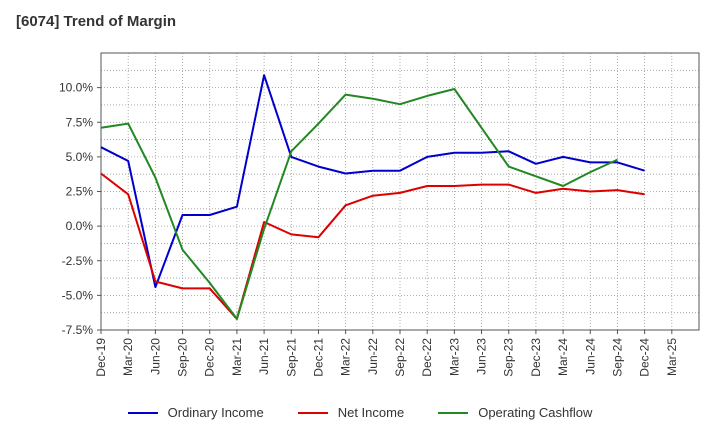 The image size is (720, 440). What do you see at coordinates (617, 357) in the screenshot?
I see `x-tick-label: Sep-24` at bounding box center [617, 357].